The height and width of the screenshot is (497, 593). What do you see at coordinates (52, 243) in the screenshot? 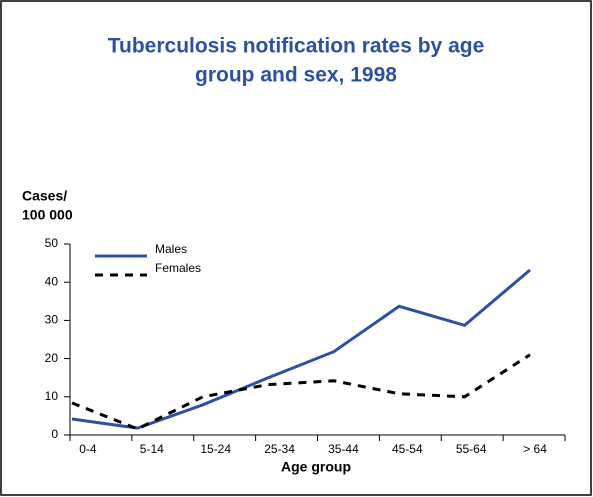
I see `y-tick-label: 50` at bounding box center [52, 243].